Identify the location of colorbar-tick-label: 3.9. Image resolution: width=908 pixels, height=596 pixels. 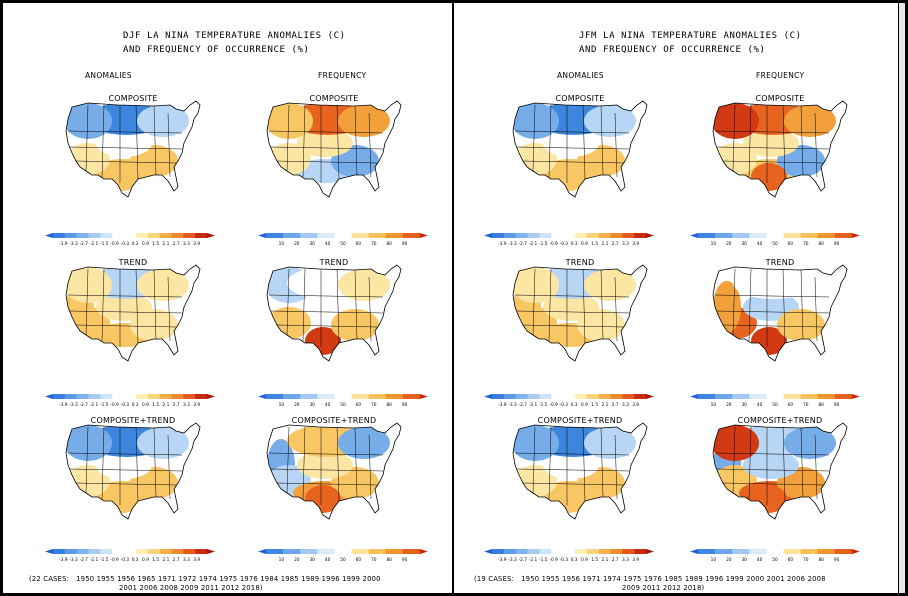
(635, 405).